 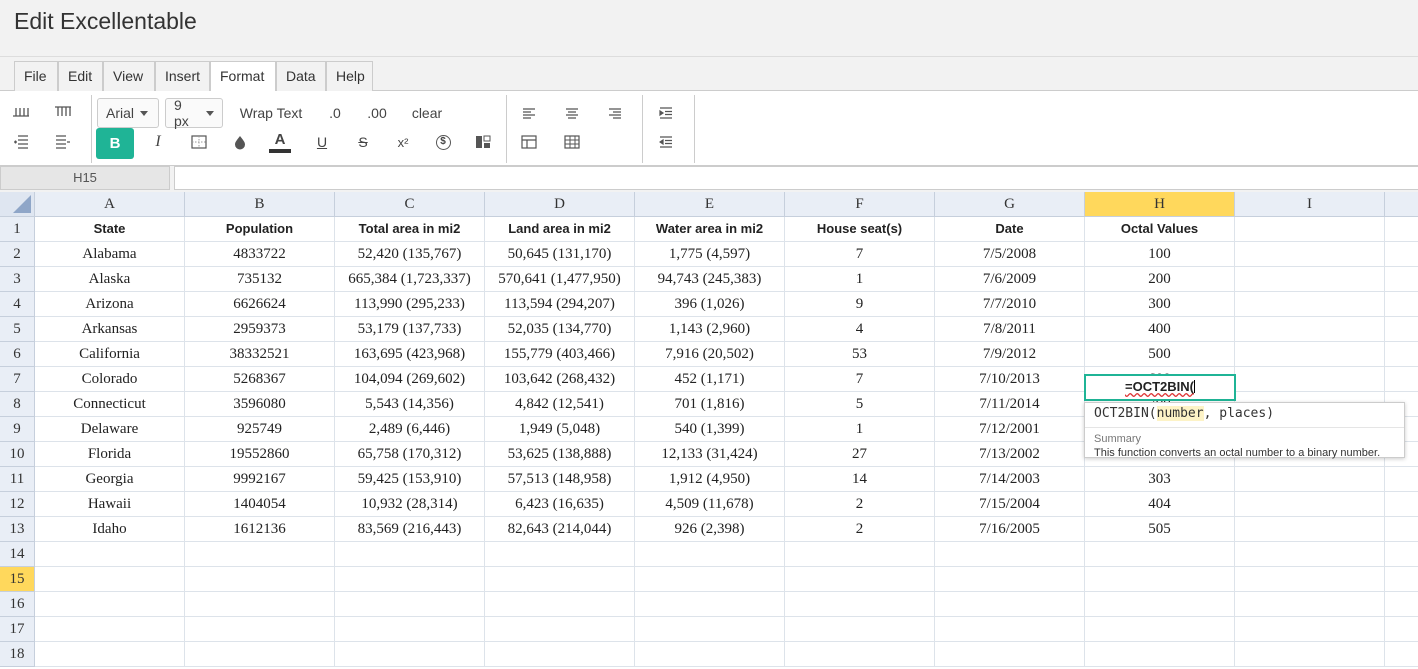 I want to click on cell-a12: Hawaii, so click(x=110, y=504).